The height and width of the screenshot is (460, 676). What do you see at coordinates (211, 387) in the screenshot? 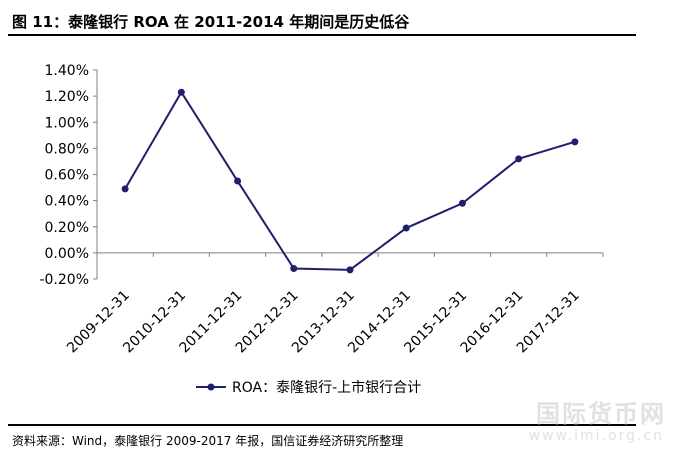
I see `legend-marker` at bounding box center [211, 387].